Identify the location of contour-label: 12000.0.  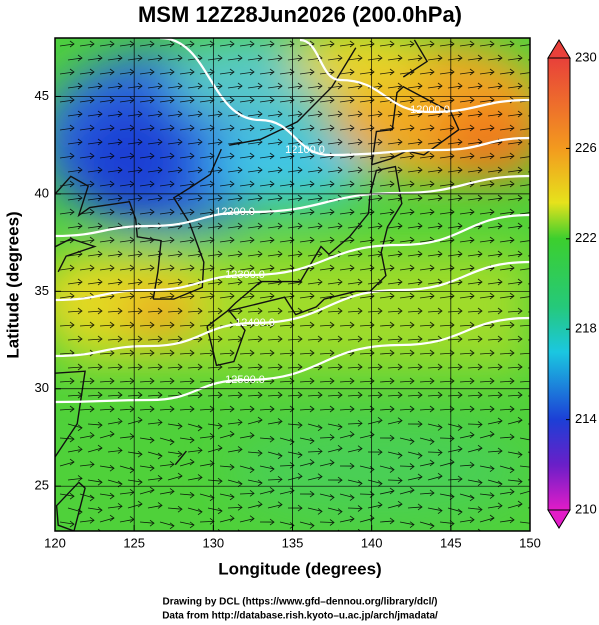
(430, 110).